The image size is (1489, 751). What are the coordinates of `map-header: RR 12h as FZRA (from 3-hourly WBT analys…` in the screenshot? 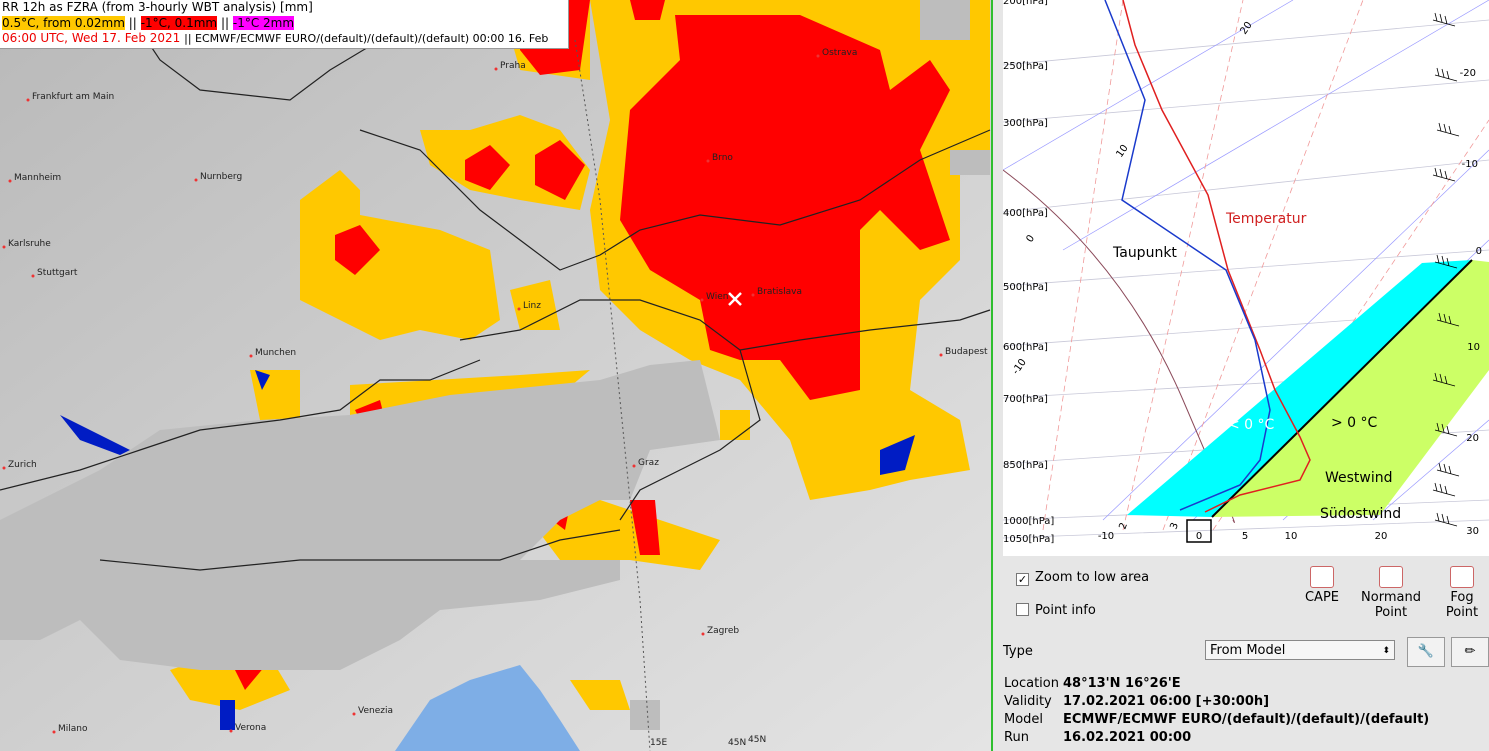 It's located at (284, 24).